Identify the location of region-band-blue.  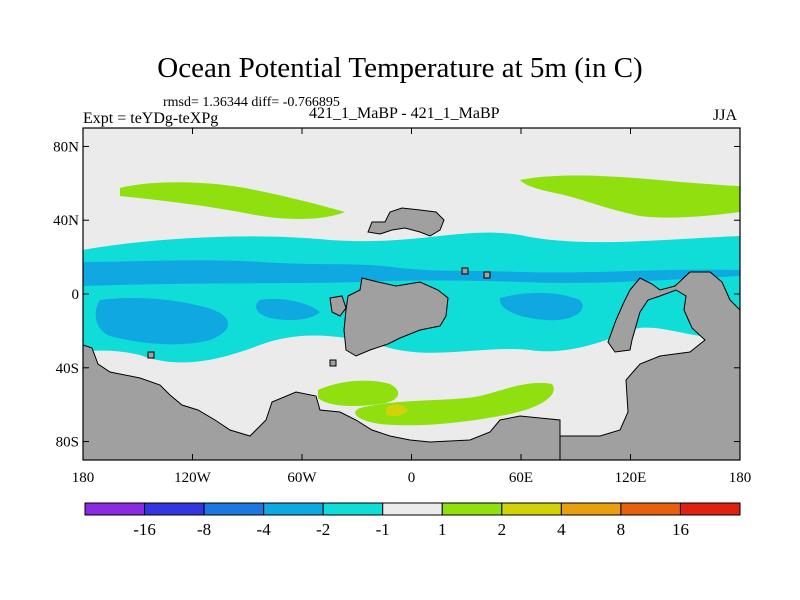
(411, 273).